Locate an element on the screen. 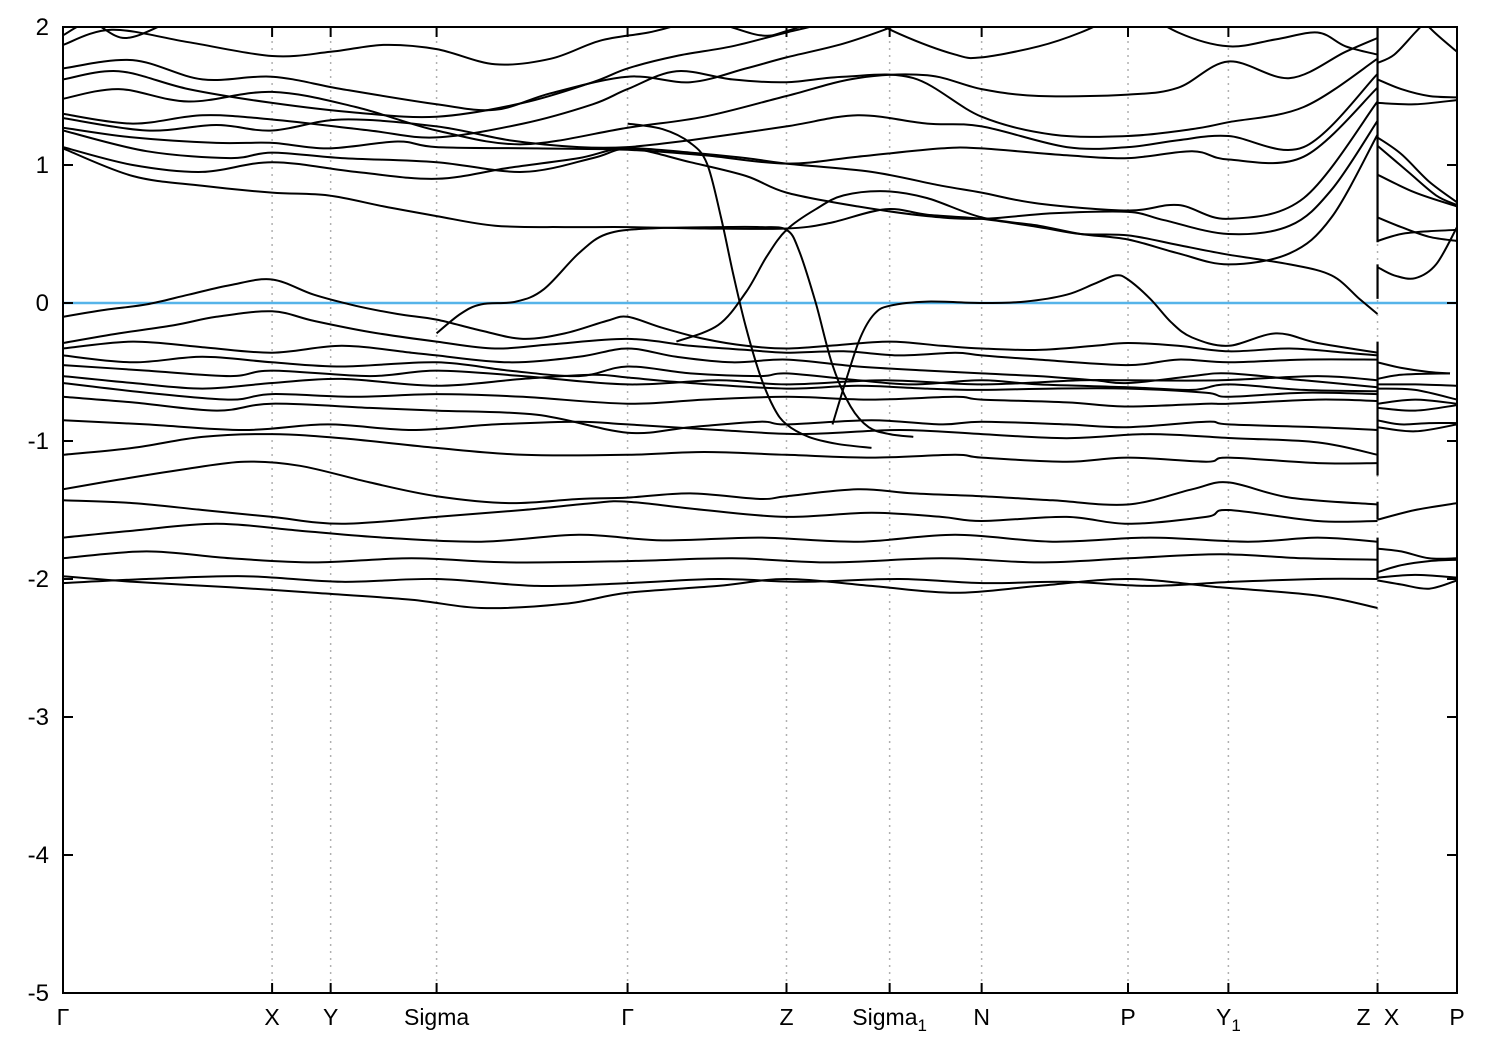 The width and height of the screenshot is (1500, 1050). x-tick-label: N is located at coordinates (981, 1017).